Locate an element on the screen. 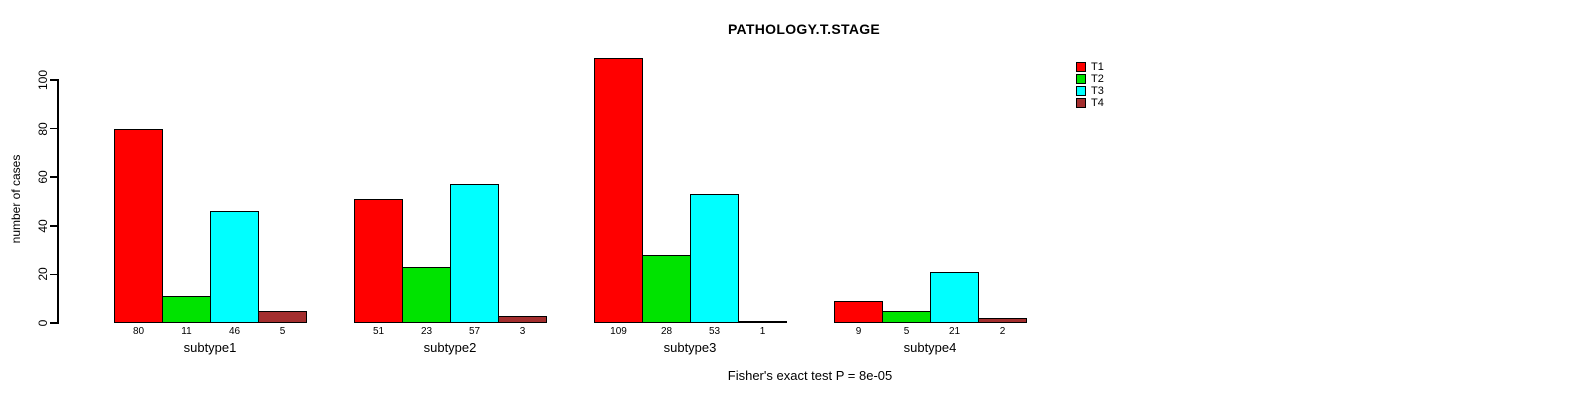  bar-value-label: 3 is located at coordinates (522, 331).